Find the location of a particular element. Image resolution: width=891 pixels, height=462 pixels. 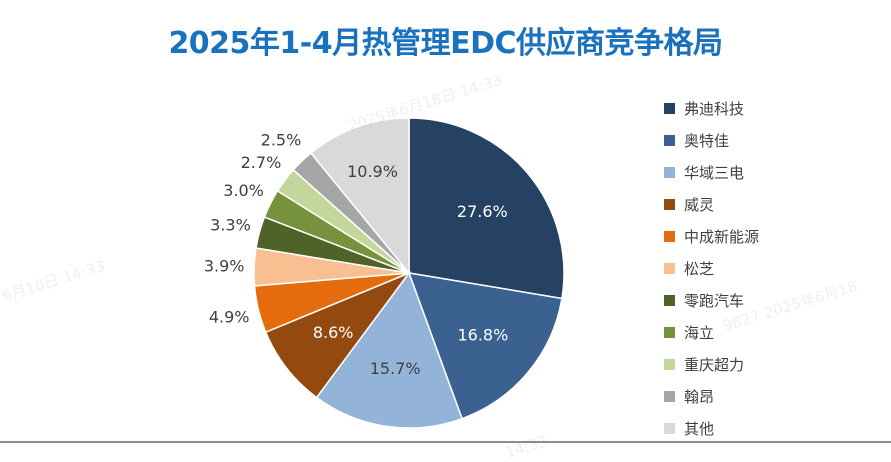

legend-item: 中成新能源 is located at coordinates (711, 236).